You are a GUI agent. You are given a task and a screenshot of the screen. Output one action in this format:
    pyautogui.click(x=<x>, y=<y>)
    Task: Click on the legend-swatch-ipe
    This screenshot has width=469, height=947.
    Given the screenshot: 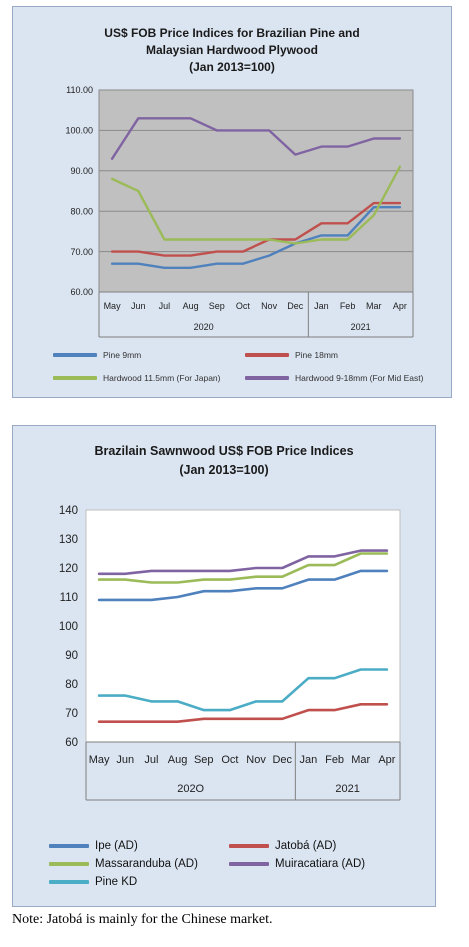 What is the action you would take?
    pyautogui.click(x=69, y=846)
    